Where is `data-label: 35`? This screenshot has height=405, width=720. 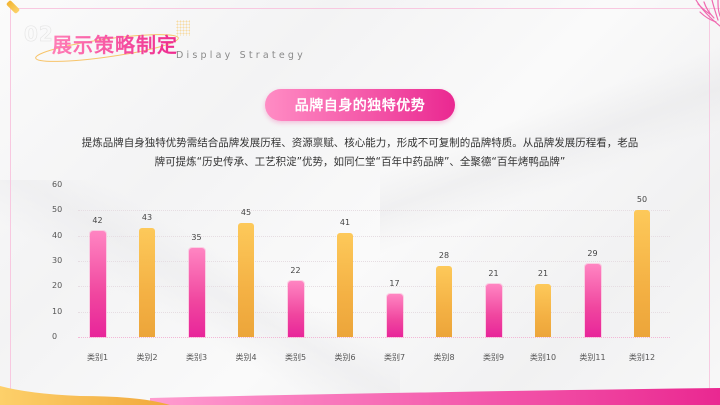 data-label: 35 is located at coordinates (196, 238).